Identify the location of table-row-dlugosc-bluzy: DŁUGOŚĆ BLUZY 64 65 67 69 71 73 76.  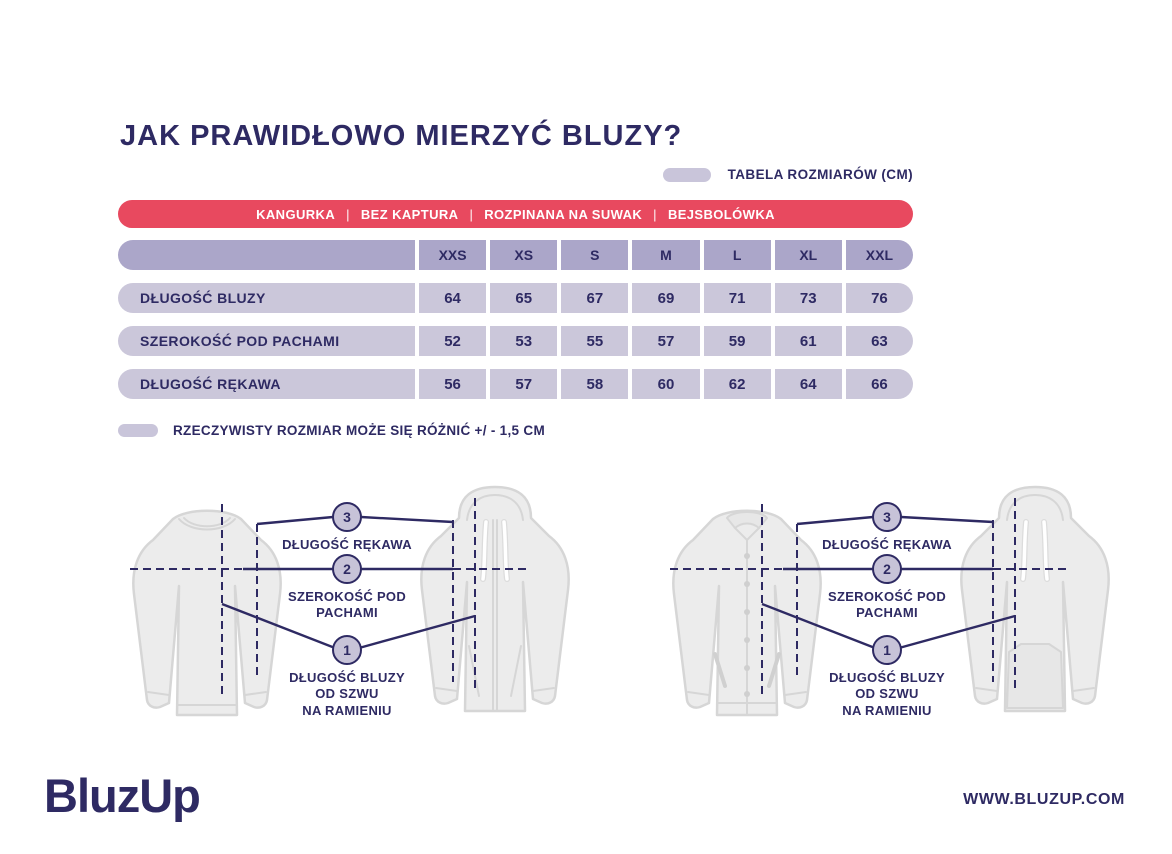
(515, 298).